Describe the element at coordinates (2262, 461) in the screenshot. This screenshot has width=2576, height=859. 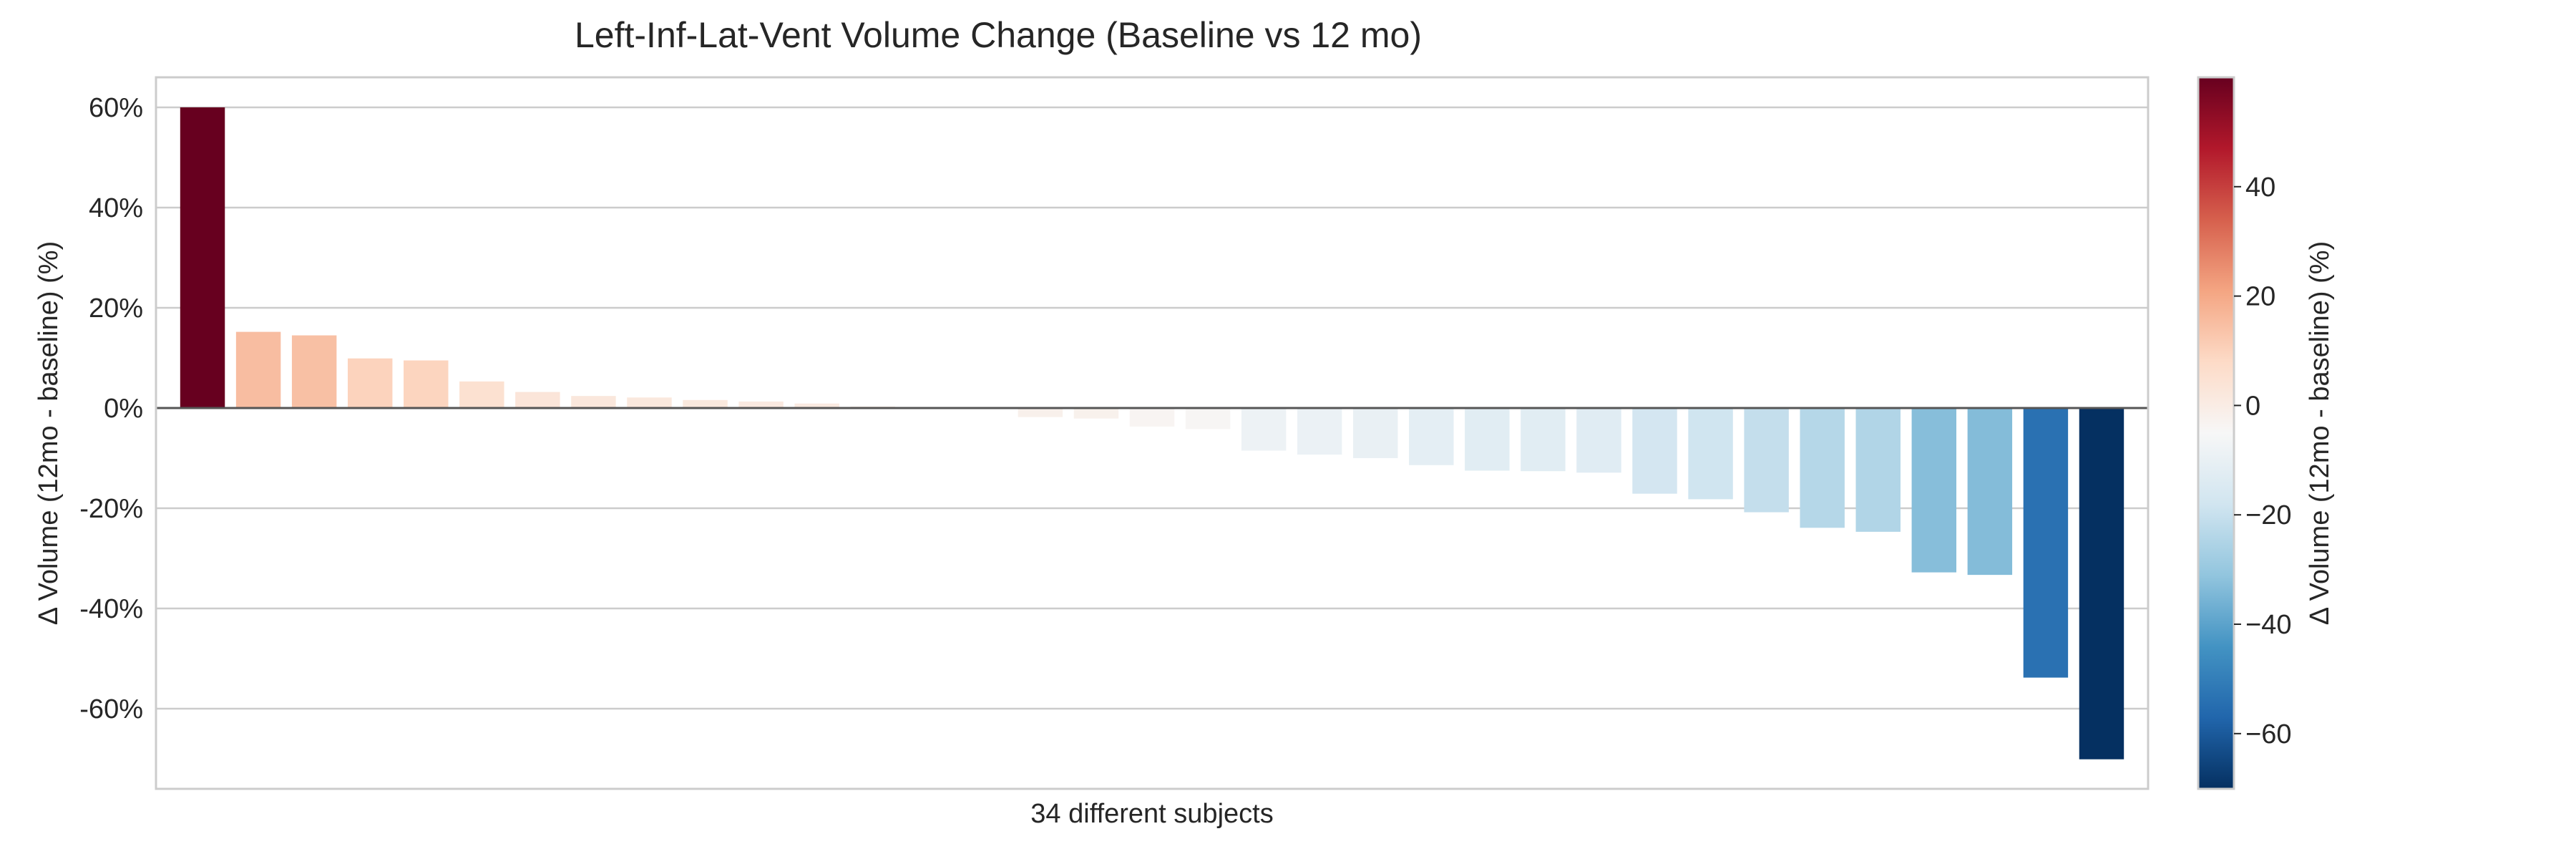
I see `colorbar-ticks: 40 20 0 −20 −40 −60` at that location.